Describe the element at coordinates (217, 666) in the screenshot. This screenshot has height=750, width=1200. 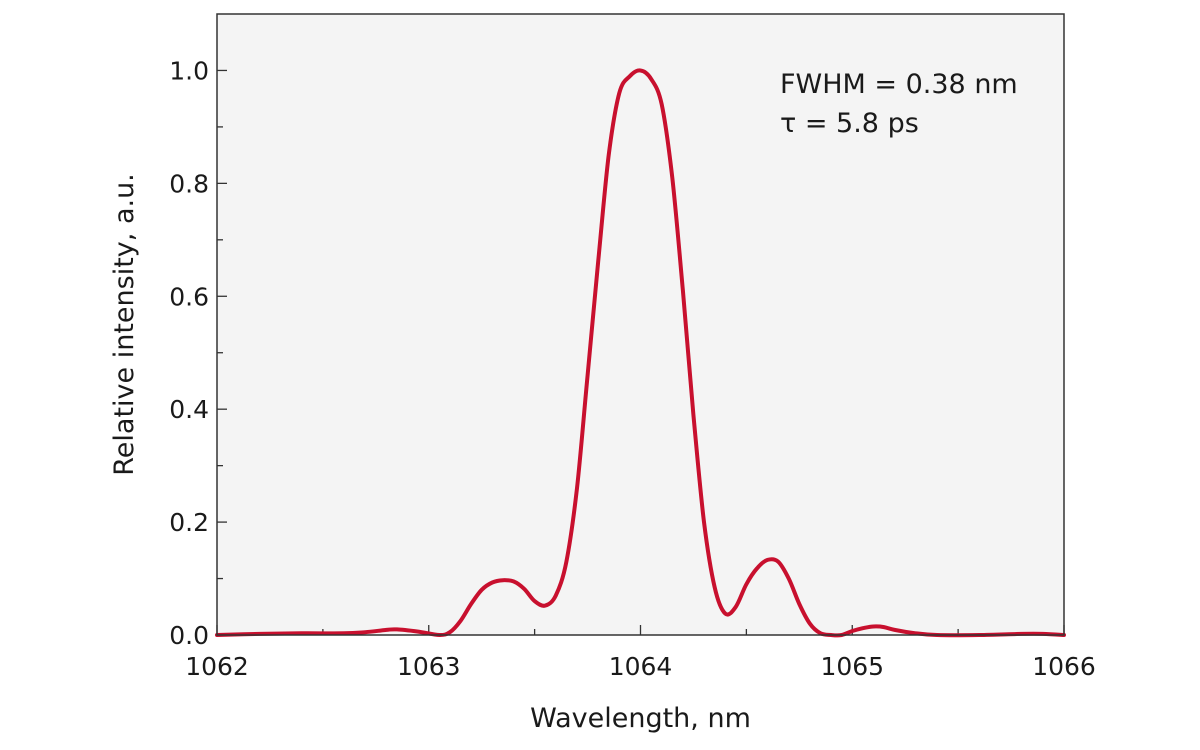
I see `x-tick-label: 1062` at that location.